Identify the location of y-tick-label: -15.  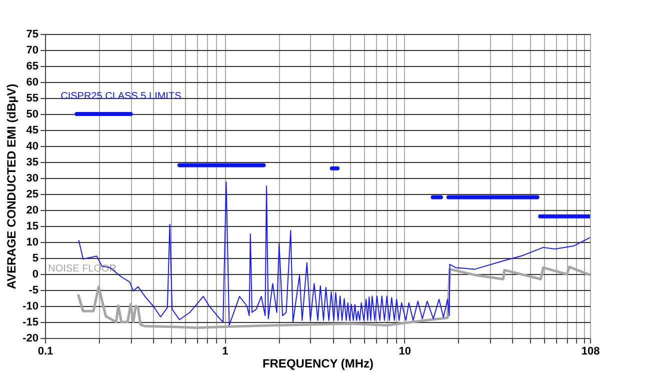
(30, 322).